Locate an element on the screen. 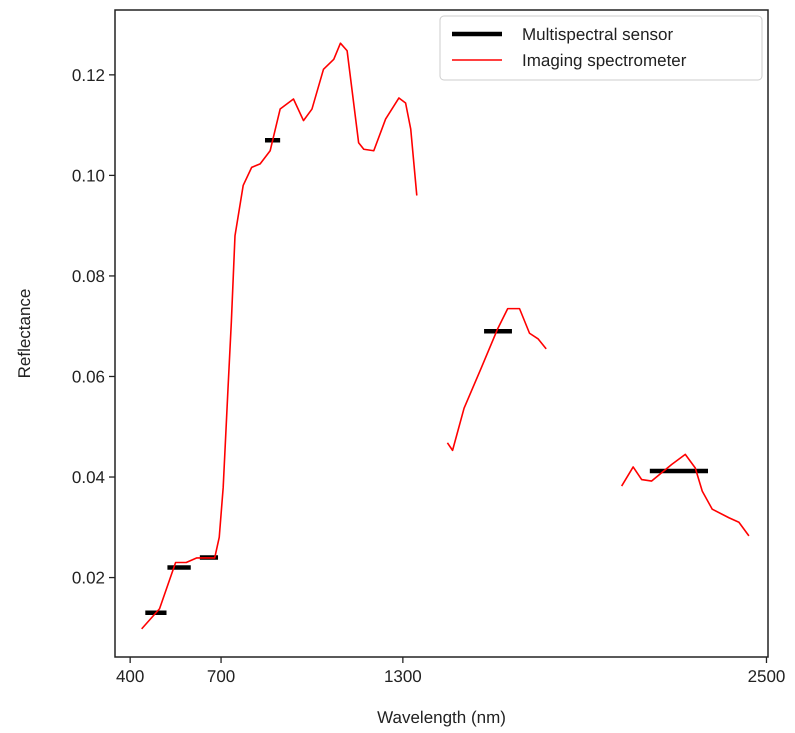 The width and height of the screenshot is (795, 733). y-tick-label: 0.06 is located at coordinates (88, 376).